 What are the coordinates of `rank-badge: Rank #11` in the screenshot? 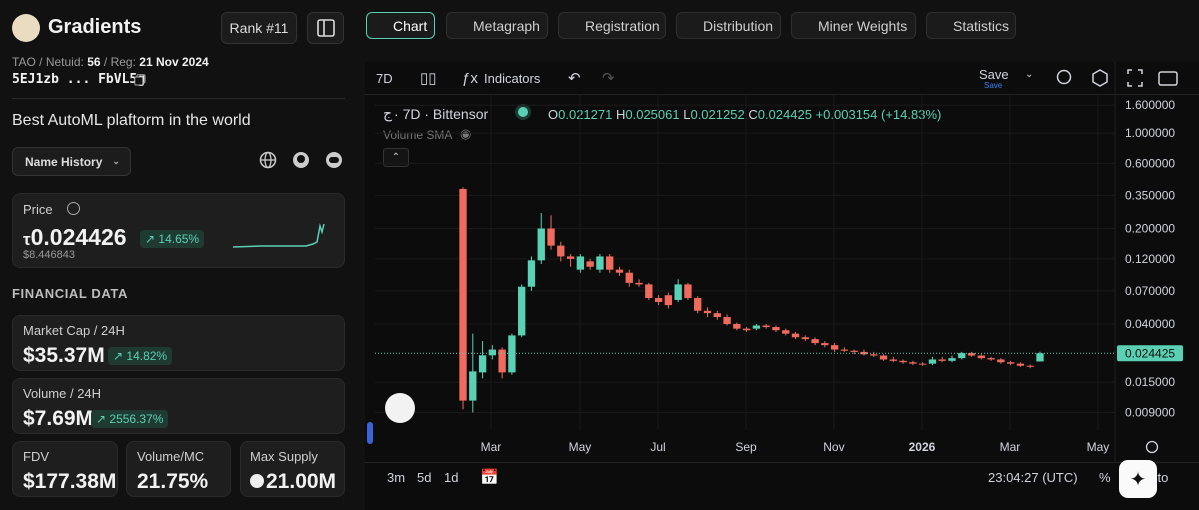 It's located at (259, 28).